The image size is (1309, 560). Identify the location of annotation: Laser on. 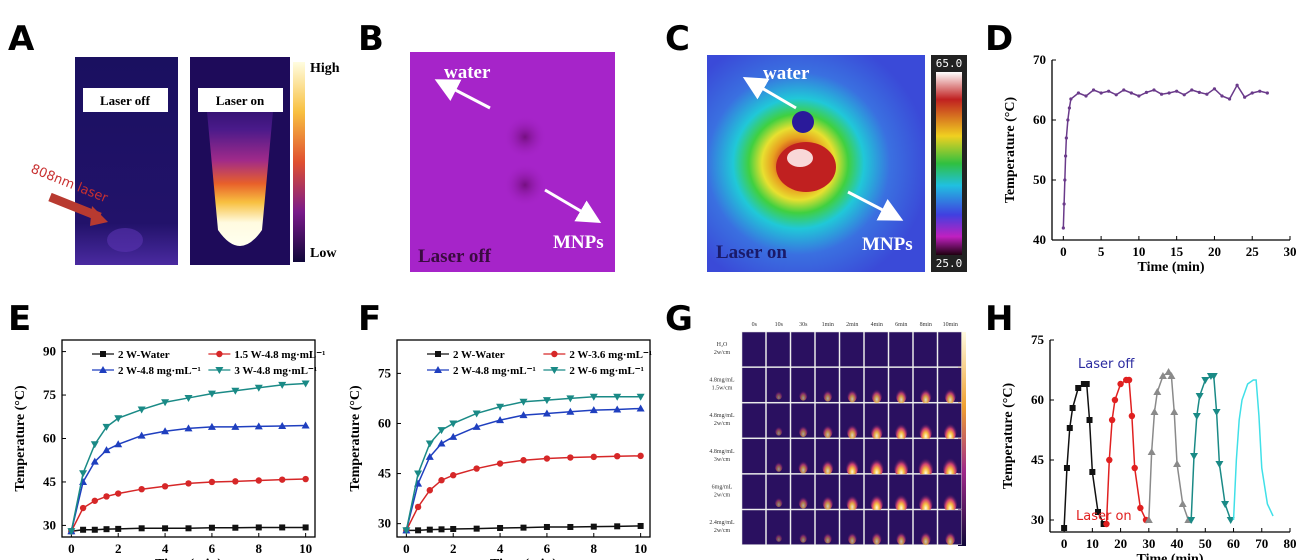
(1104, 516).